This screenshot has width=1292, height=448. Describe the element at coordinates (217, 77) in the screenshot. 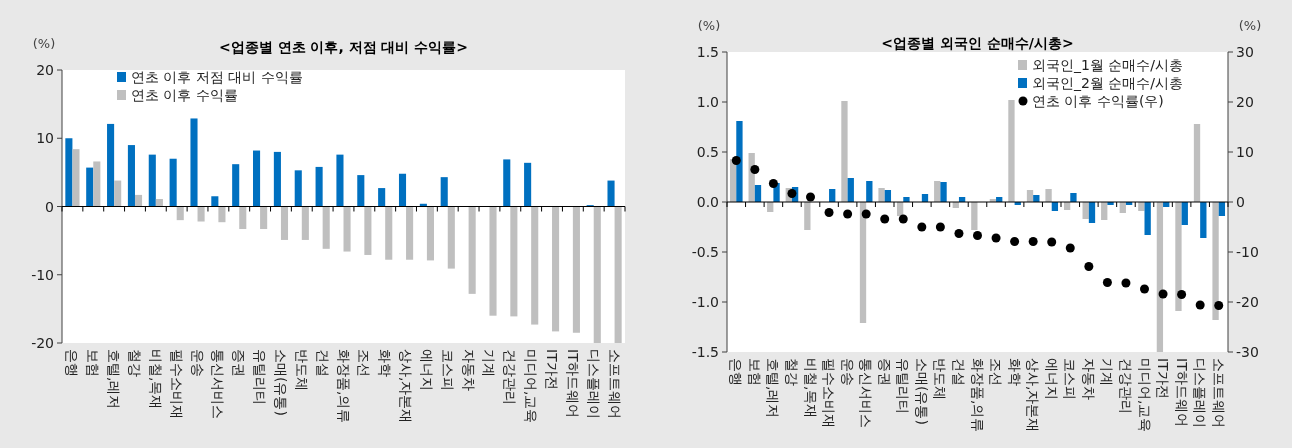

I see `legend-label: 연초 이후 저점 대비 수익률` at that location.